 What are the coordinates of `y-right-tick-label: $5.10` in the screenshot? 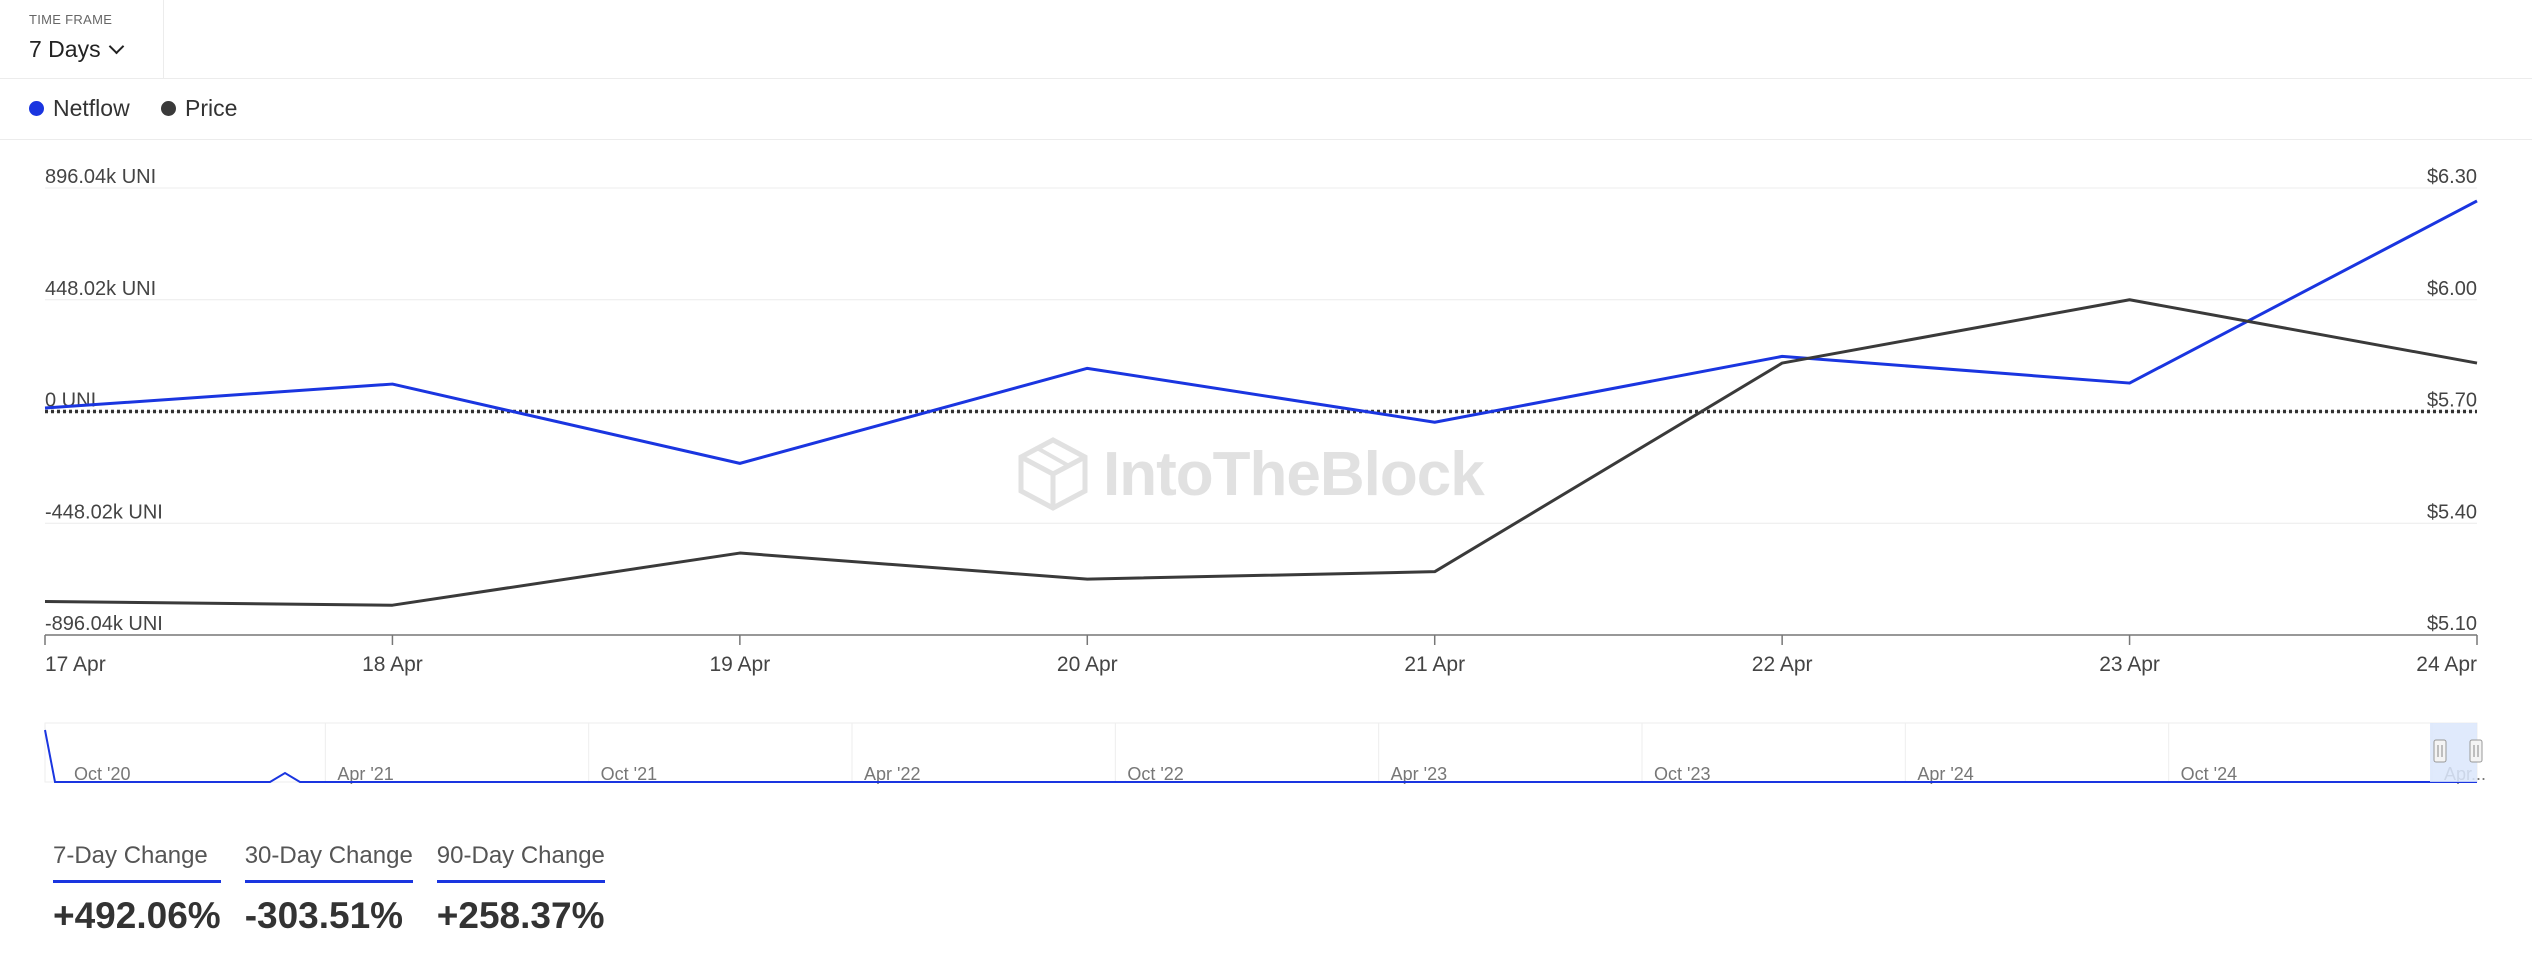 It's located at (2452, 624).